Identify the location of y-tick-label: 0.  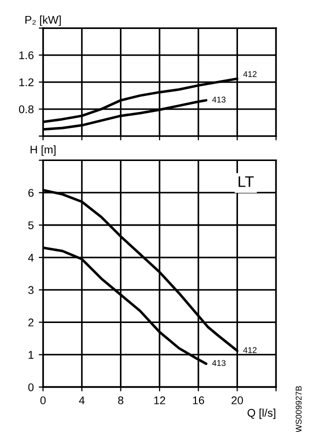
(31, 387).